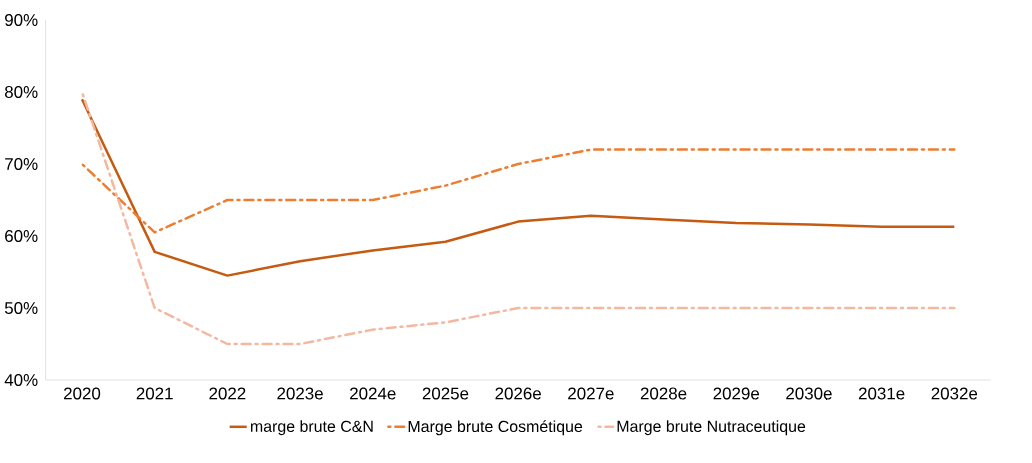 This screenshot has width=1032, height=463. I want to click on x-tick-label: 2020, so click(82, 393).